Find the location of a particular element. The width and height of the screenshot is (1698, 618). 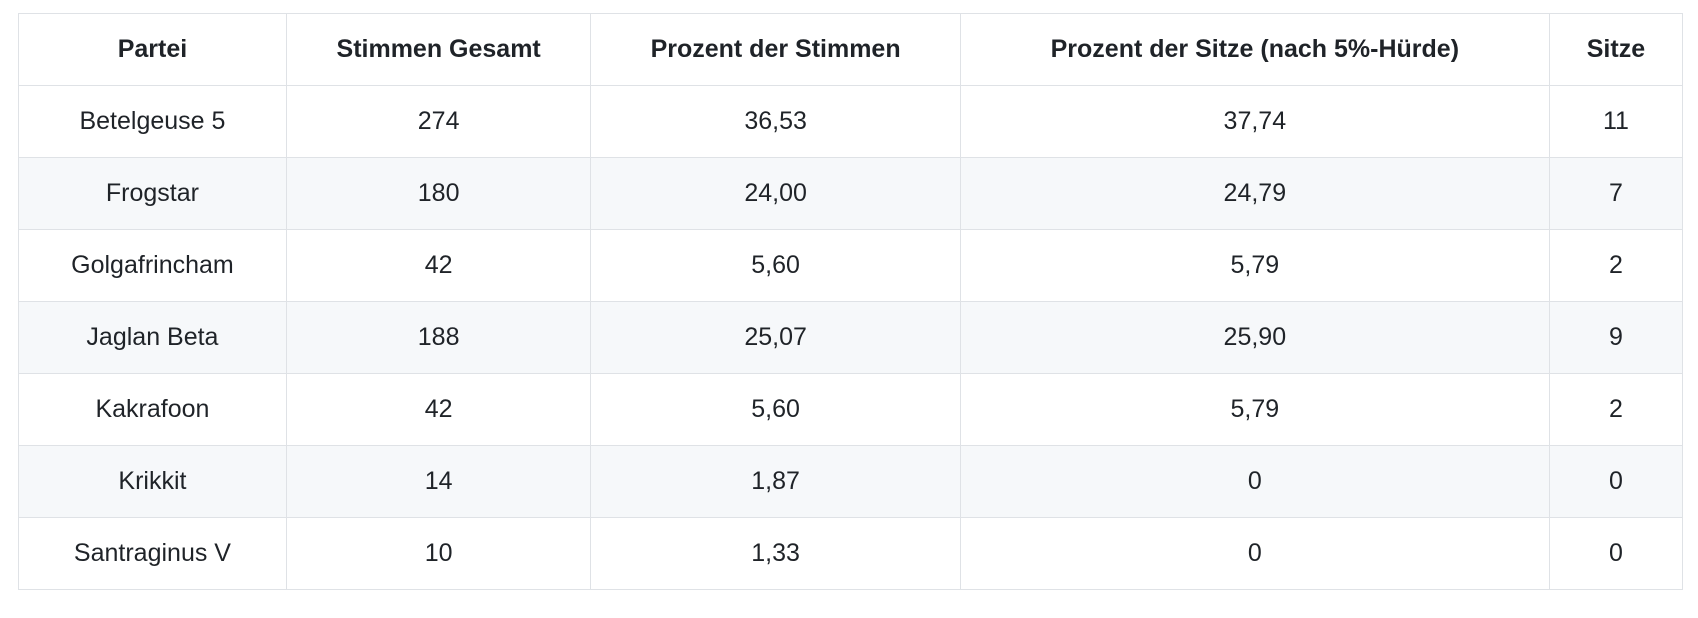

value-cell: 14 is located at coordinates (438, 481).